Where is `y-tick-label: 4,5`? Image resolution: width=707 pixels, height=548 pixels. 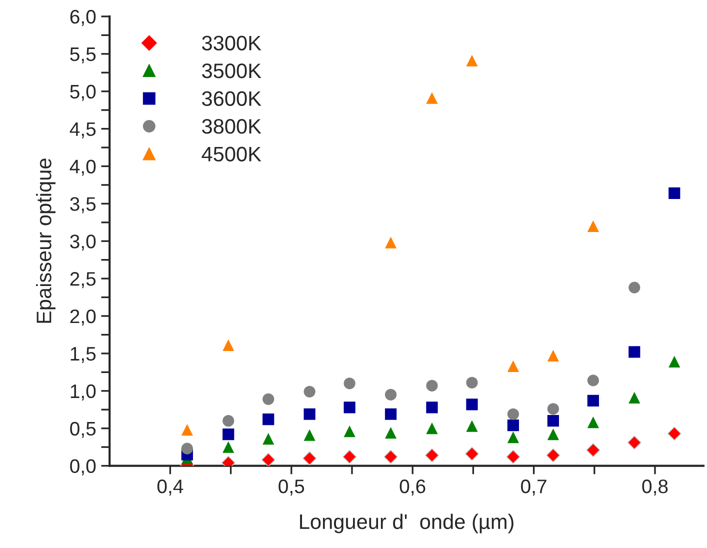 y-tick-label: 4,5 is located at coordinates (83, 130).